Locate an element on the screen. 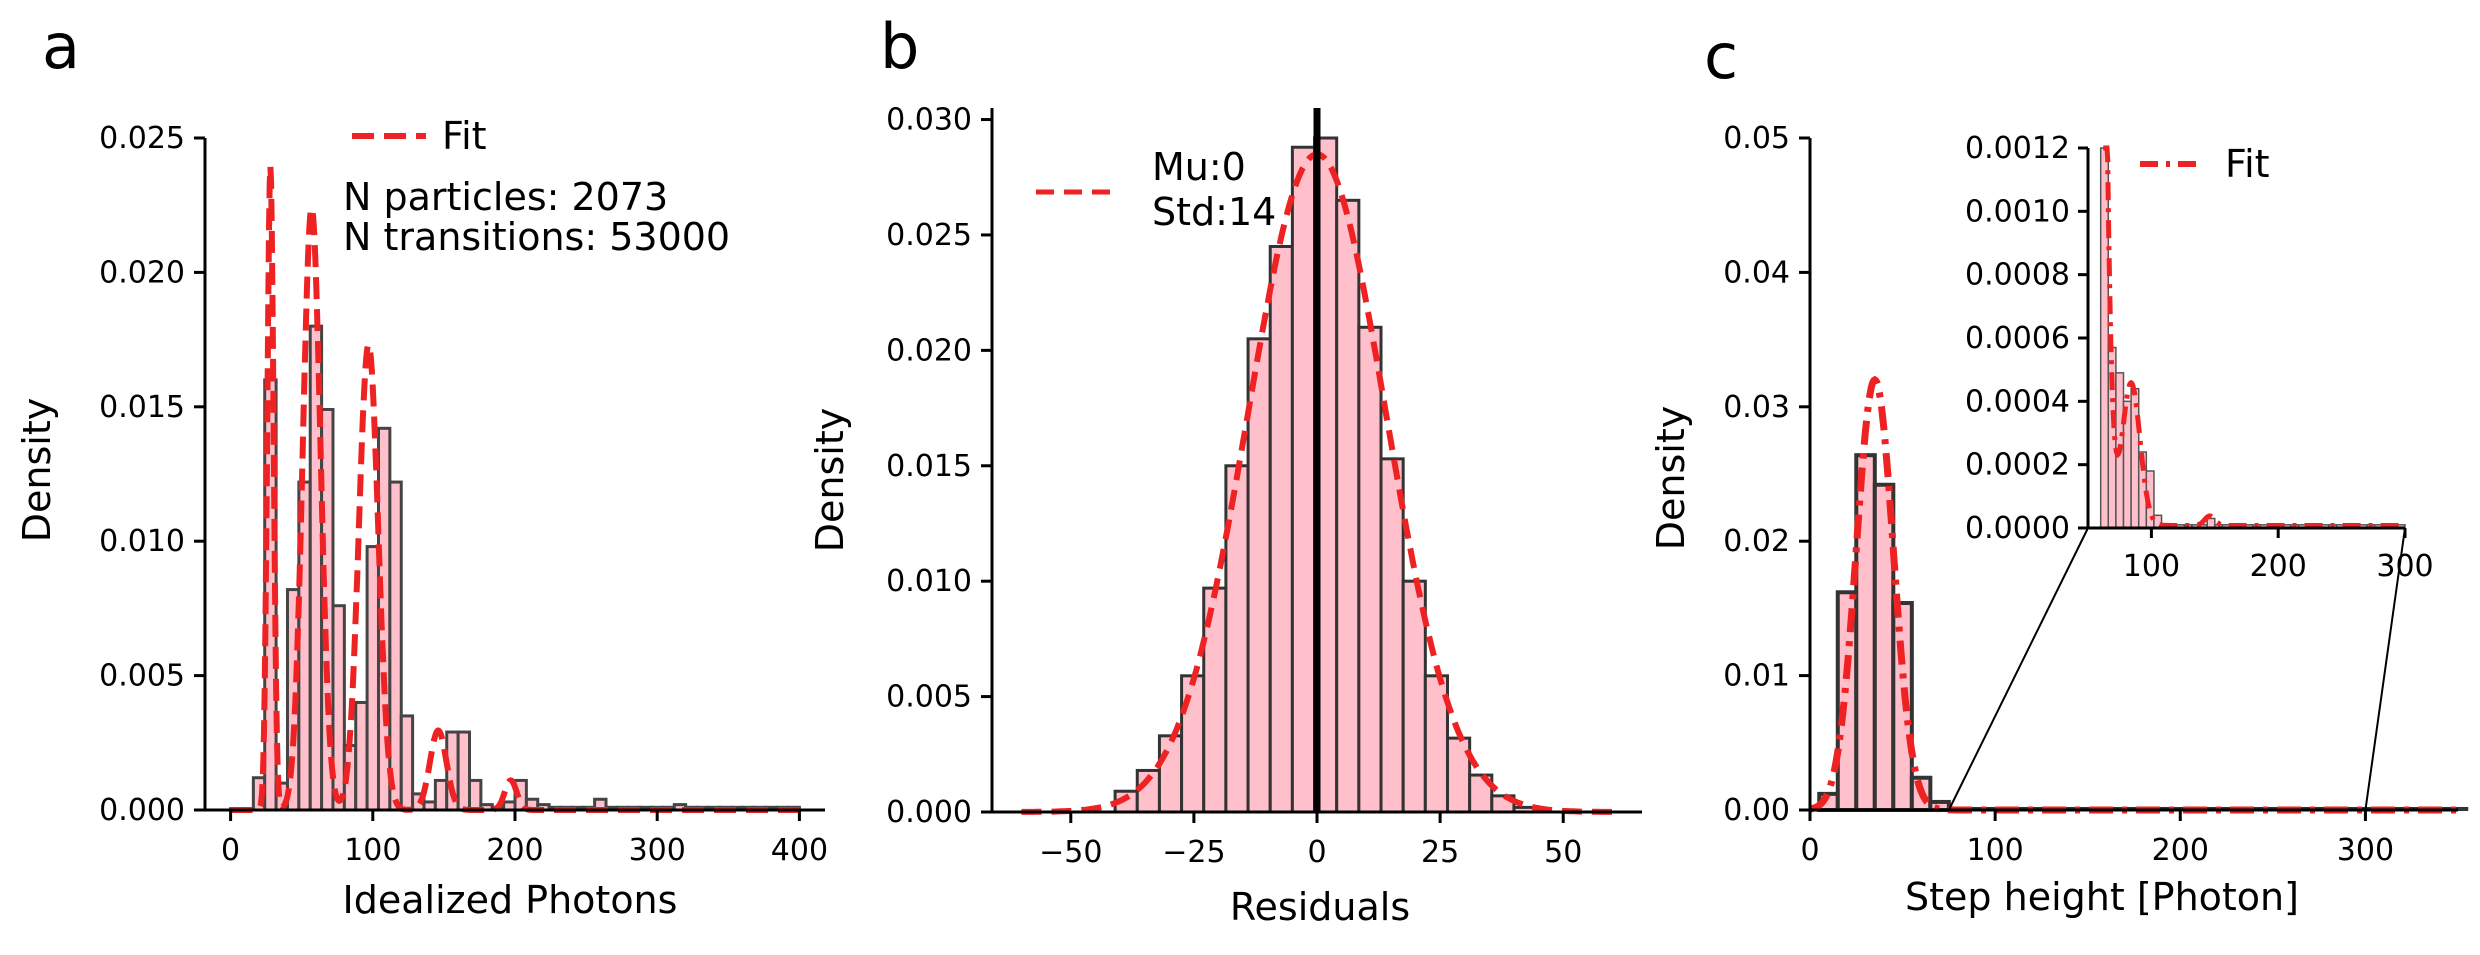 Image resolution: width=2480 pixels, height=955 pixels. panel-a-bars is located at coordinates (515, 568).